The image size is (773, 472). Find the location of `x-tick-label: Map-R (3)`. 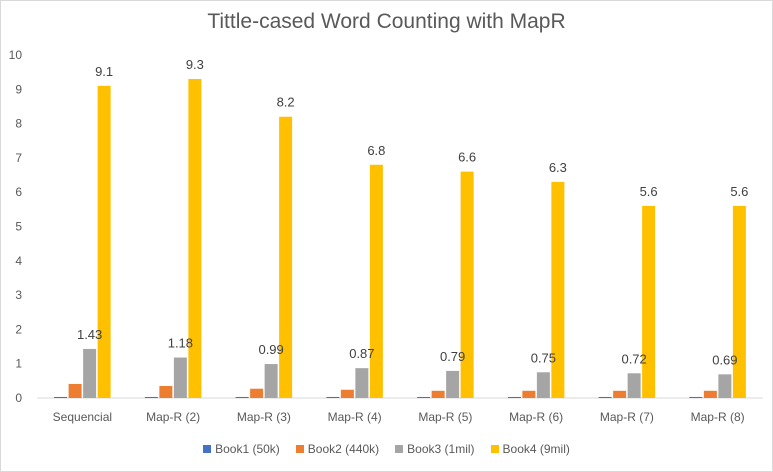

x-tick-label: Map-R (3) is located at coordinates (264, 417).